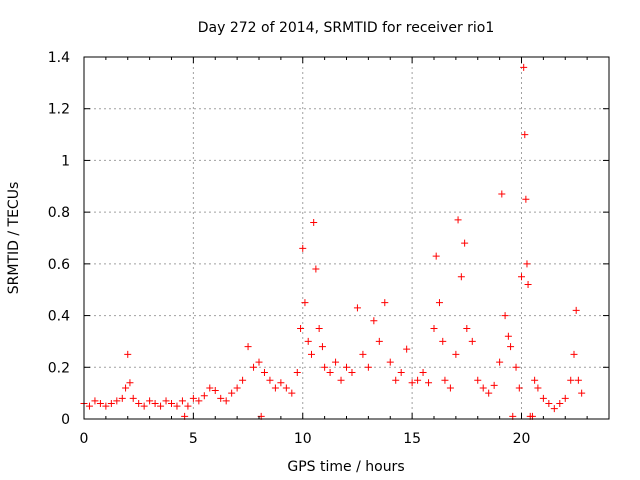 The image size is (640, 480). What do you see at coordinates (59, 213) in the screenshot?
I see `y-tick-label: 0.8` at bounding box center [59, 213].